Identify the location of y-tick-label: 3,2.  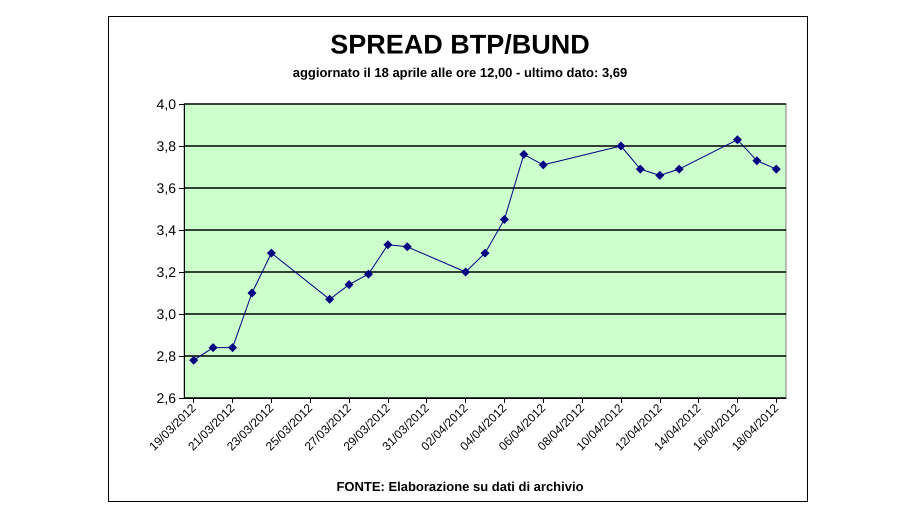
(166, 272).